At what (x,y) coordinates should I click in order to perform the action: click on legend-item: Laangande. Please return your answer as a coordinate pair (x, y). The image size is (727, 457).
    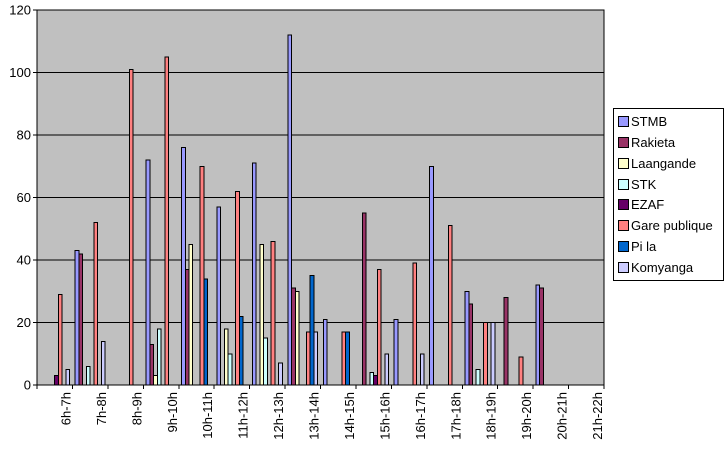
    Looking at the image, I should click on (669, 163).